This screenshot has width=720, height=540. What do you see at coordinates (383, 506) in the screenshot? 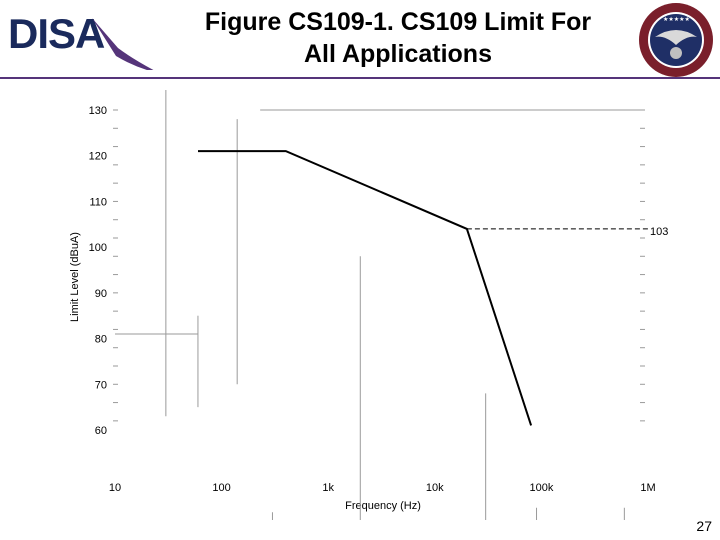
I see `x-axis-label: Frequency (Hz)` at bounding box center [383, 506].